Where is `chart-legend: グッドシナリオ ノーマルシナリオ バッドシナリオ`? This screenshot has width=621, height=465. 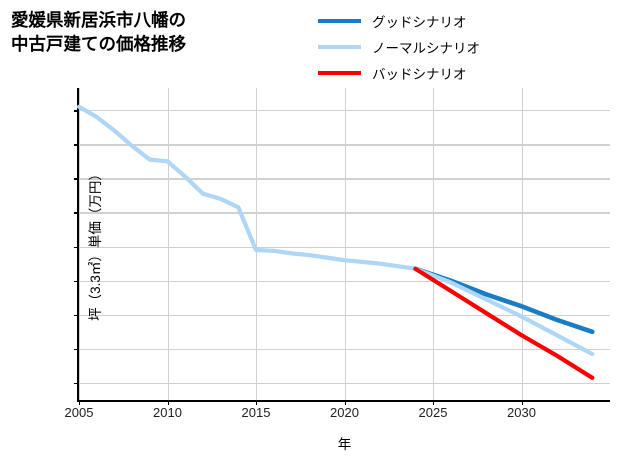
chart-legend: グッドシナリオ ノーマルシナリオ バッドシナリオ is located at coordinates (423, 47).